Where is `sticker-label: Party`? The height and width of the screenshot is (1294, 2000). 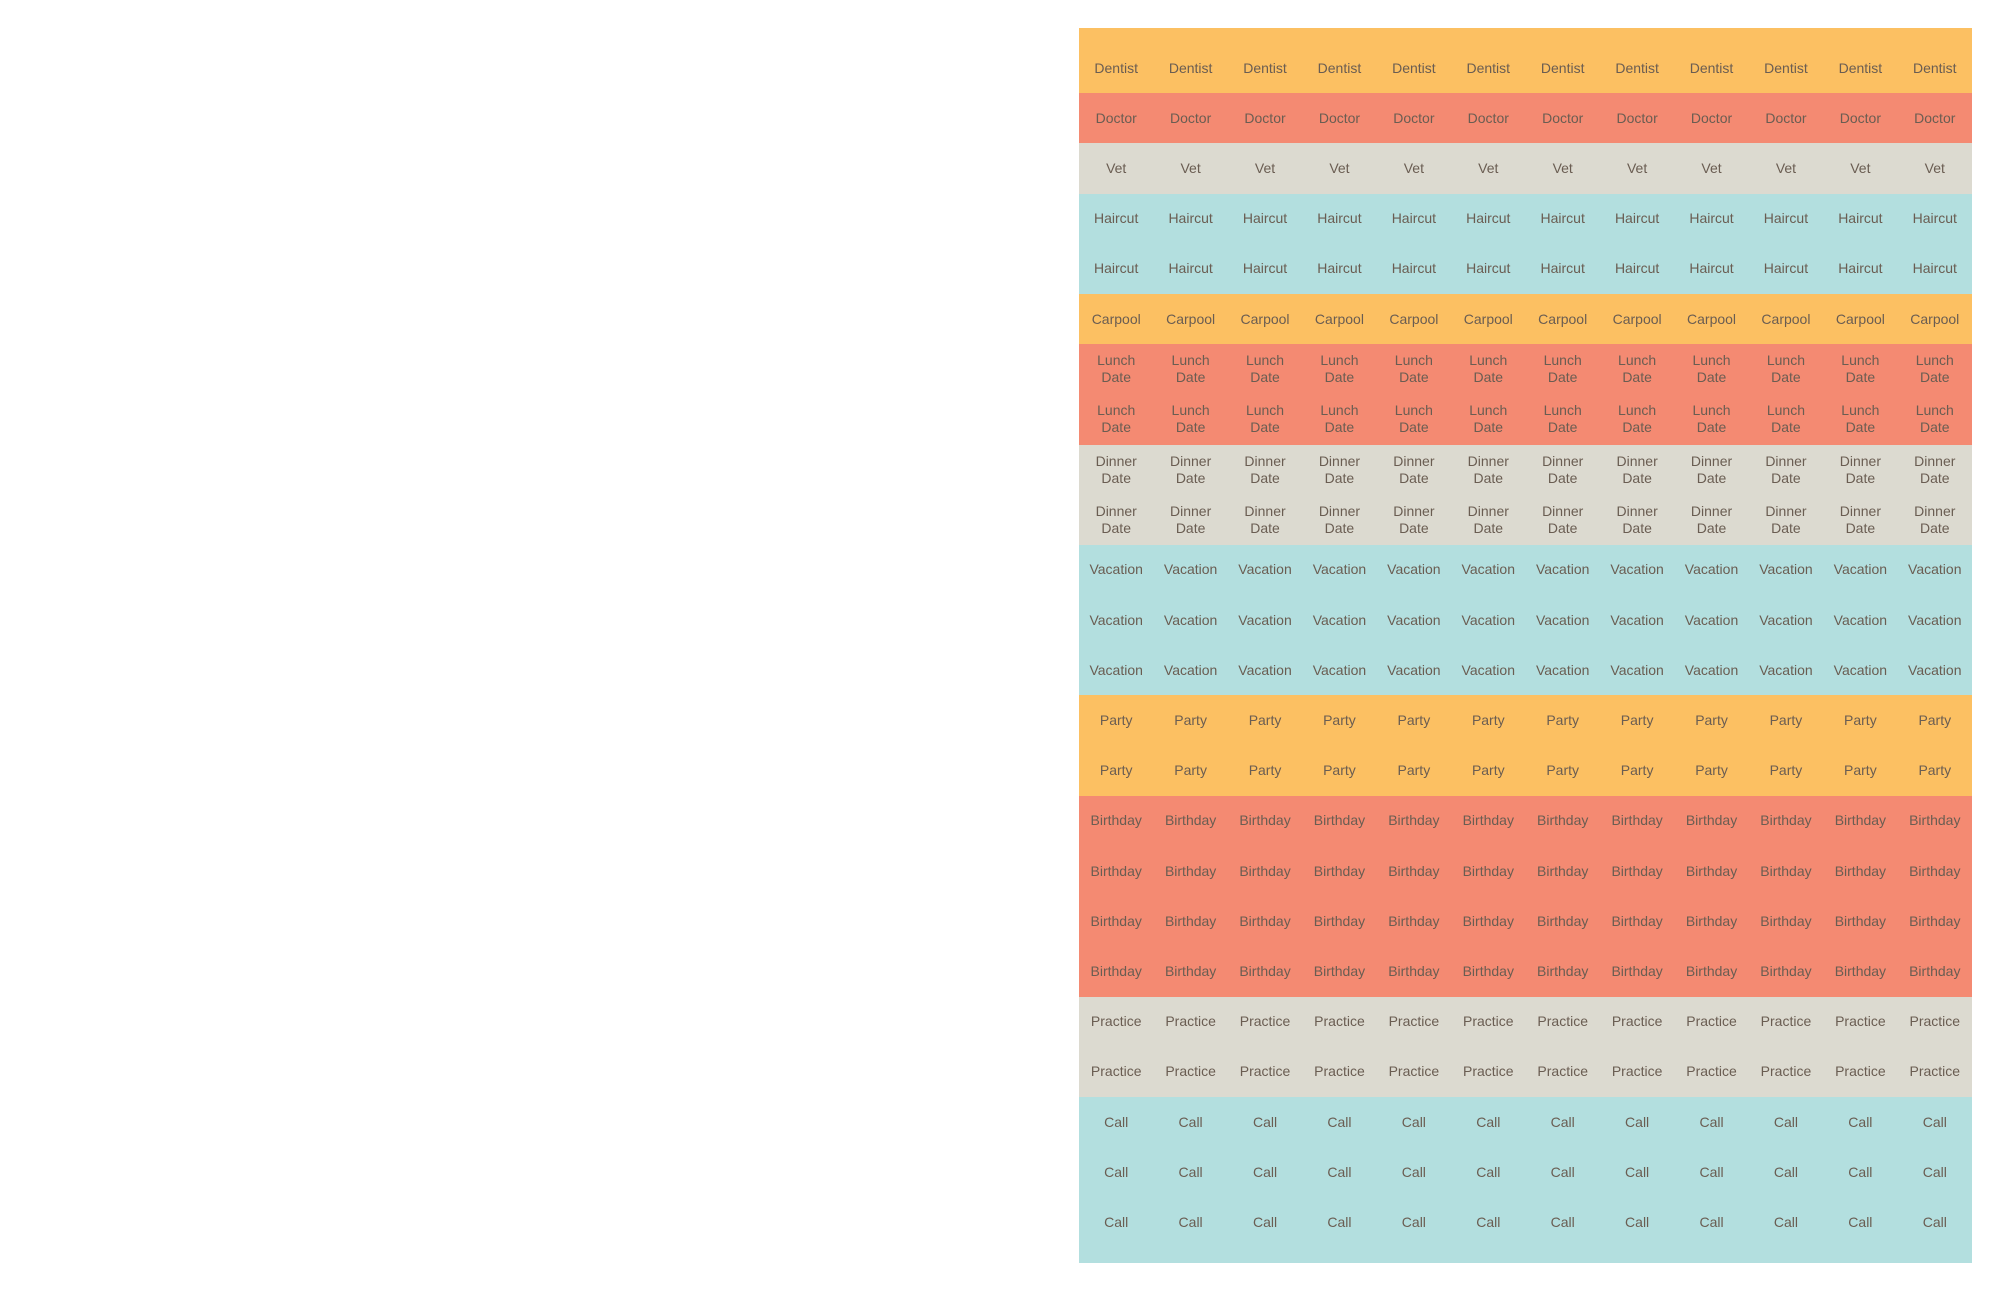 sticker-label: Party is located at coordinates (1637, 720).